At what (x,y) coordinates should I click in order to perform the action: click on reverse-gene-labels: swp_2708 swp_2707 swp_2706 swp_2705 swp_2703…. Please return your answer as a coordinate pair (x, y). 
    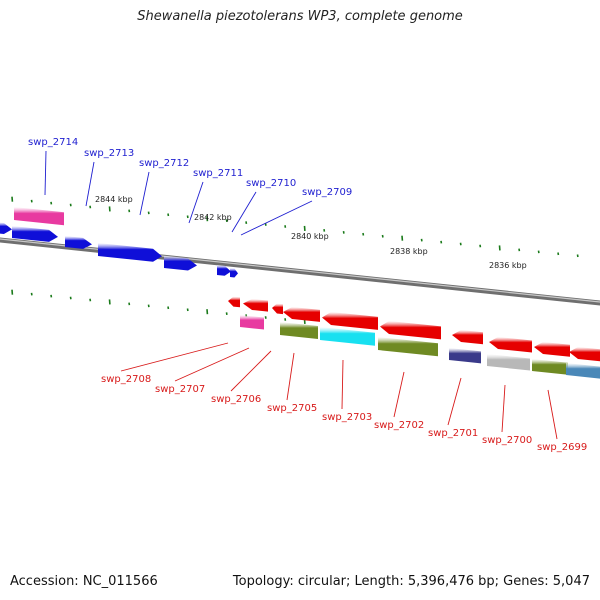
    Looking at the image, I should click on (344, 397).